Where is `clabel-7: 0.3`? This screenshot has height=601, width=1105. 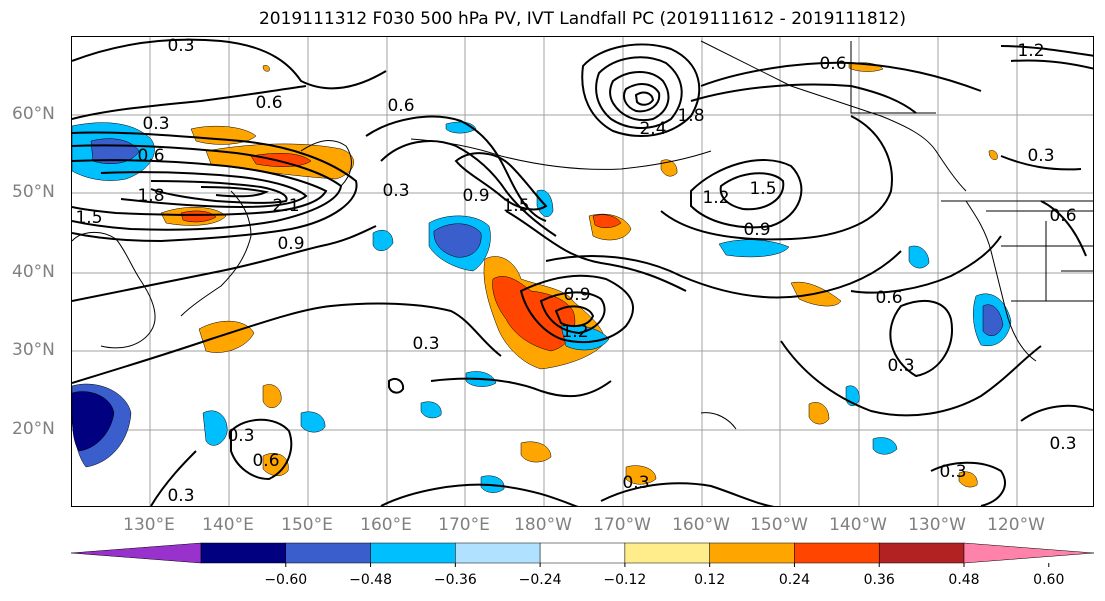 clabel-7: 0.3 is located at coordinates (155, 124).